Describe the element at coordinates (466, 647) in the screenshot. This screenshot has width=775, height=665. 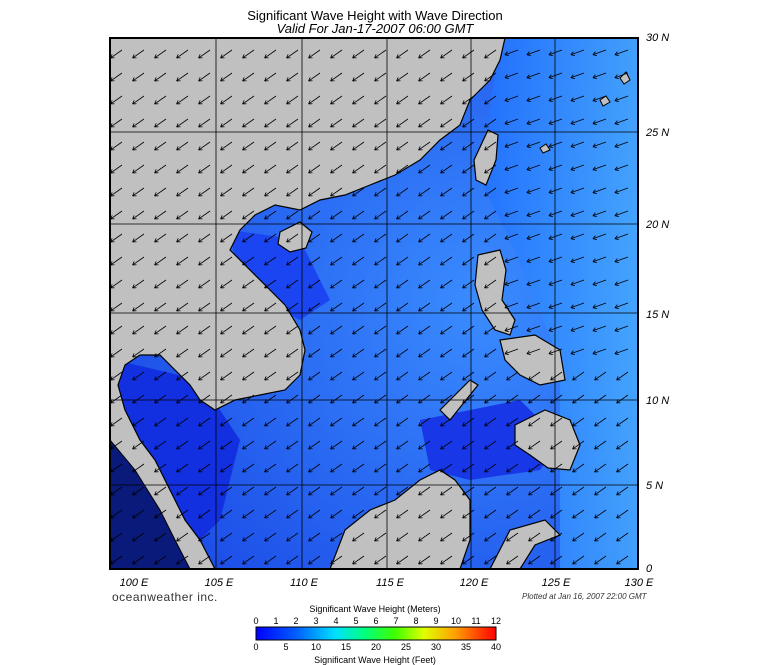
I see `colorbar-feet-tick: 35` at that location.